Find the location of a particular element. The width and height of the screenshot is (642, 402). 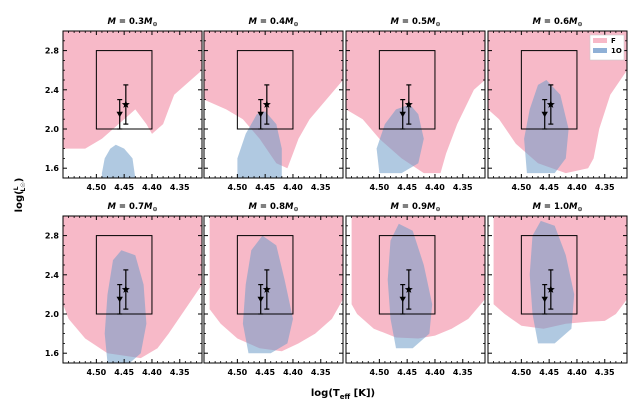

legend-label: 1O is located at coordinates (616, 51).